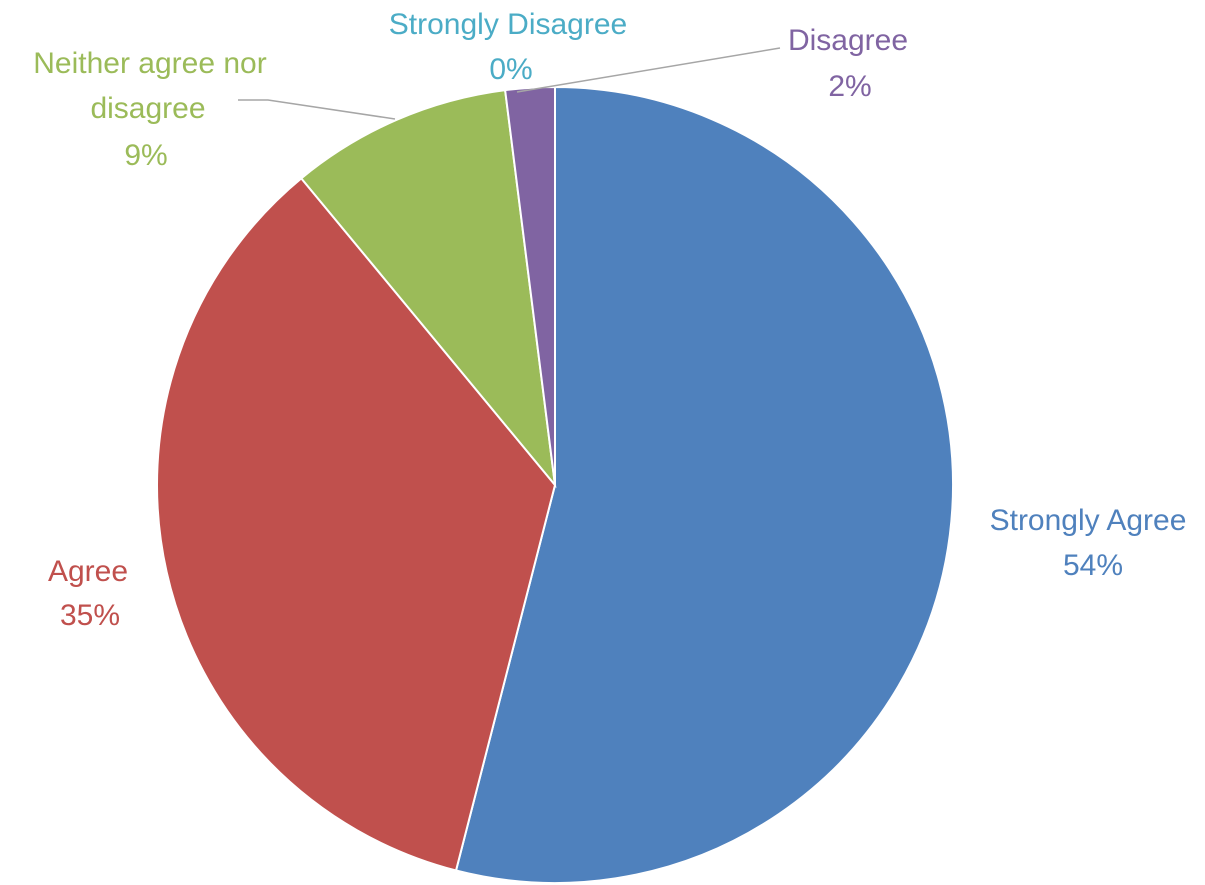 This screenshot has width=1205, height=885. What do you see at coordinates (648, 70) in the screenshot?
I see `slice-strongly-disagree-leader-line` at bounding box center [648, 70].